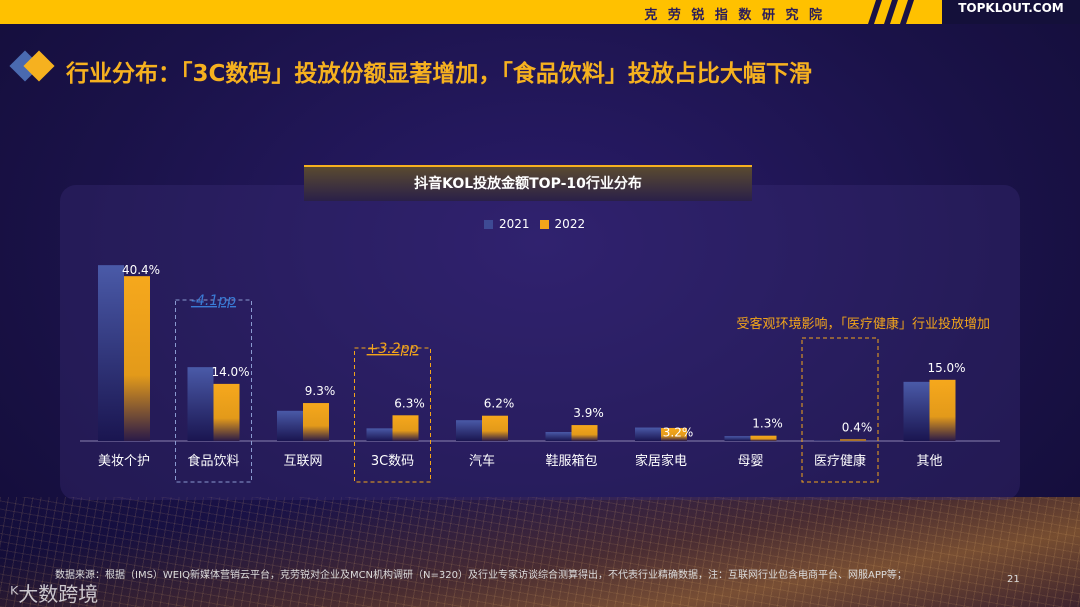 This screenshot has height=607, width=1080. I want to click on category-label: 其他, so click(929, 461).